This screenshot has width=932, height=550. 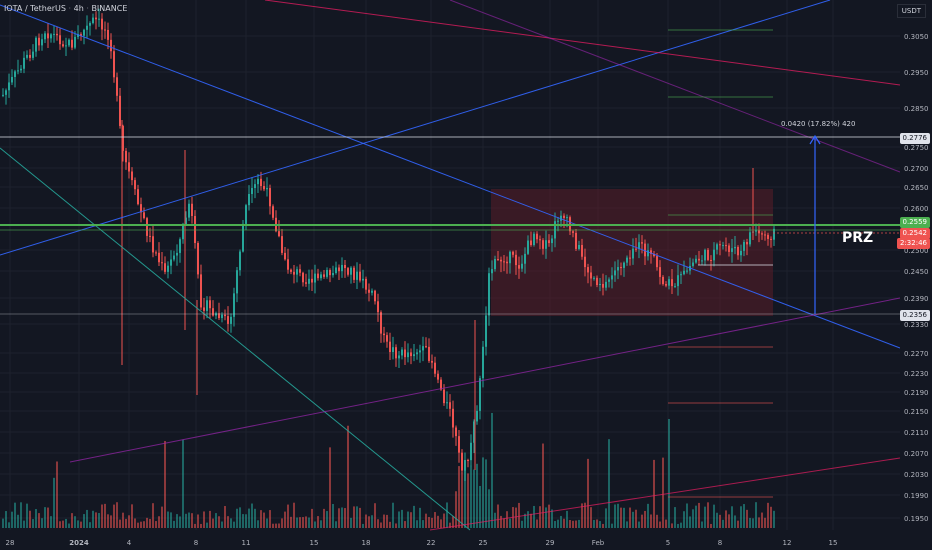 What do you see at coordinates (916, 188) in the screenshot?
I see `price-tick-label: 0.2650` at bounding box center [916, 188].